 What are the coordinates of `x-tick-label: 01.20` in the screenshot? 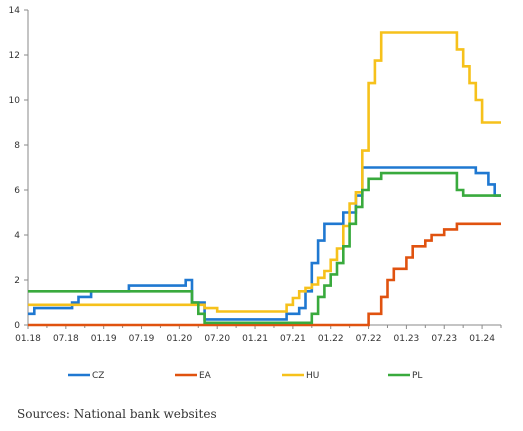 It's located at (179, 339).